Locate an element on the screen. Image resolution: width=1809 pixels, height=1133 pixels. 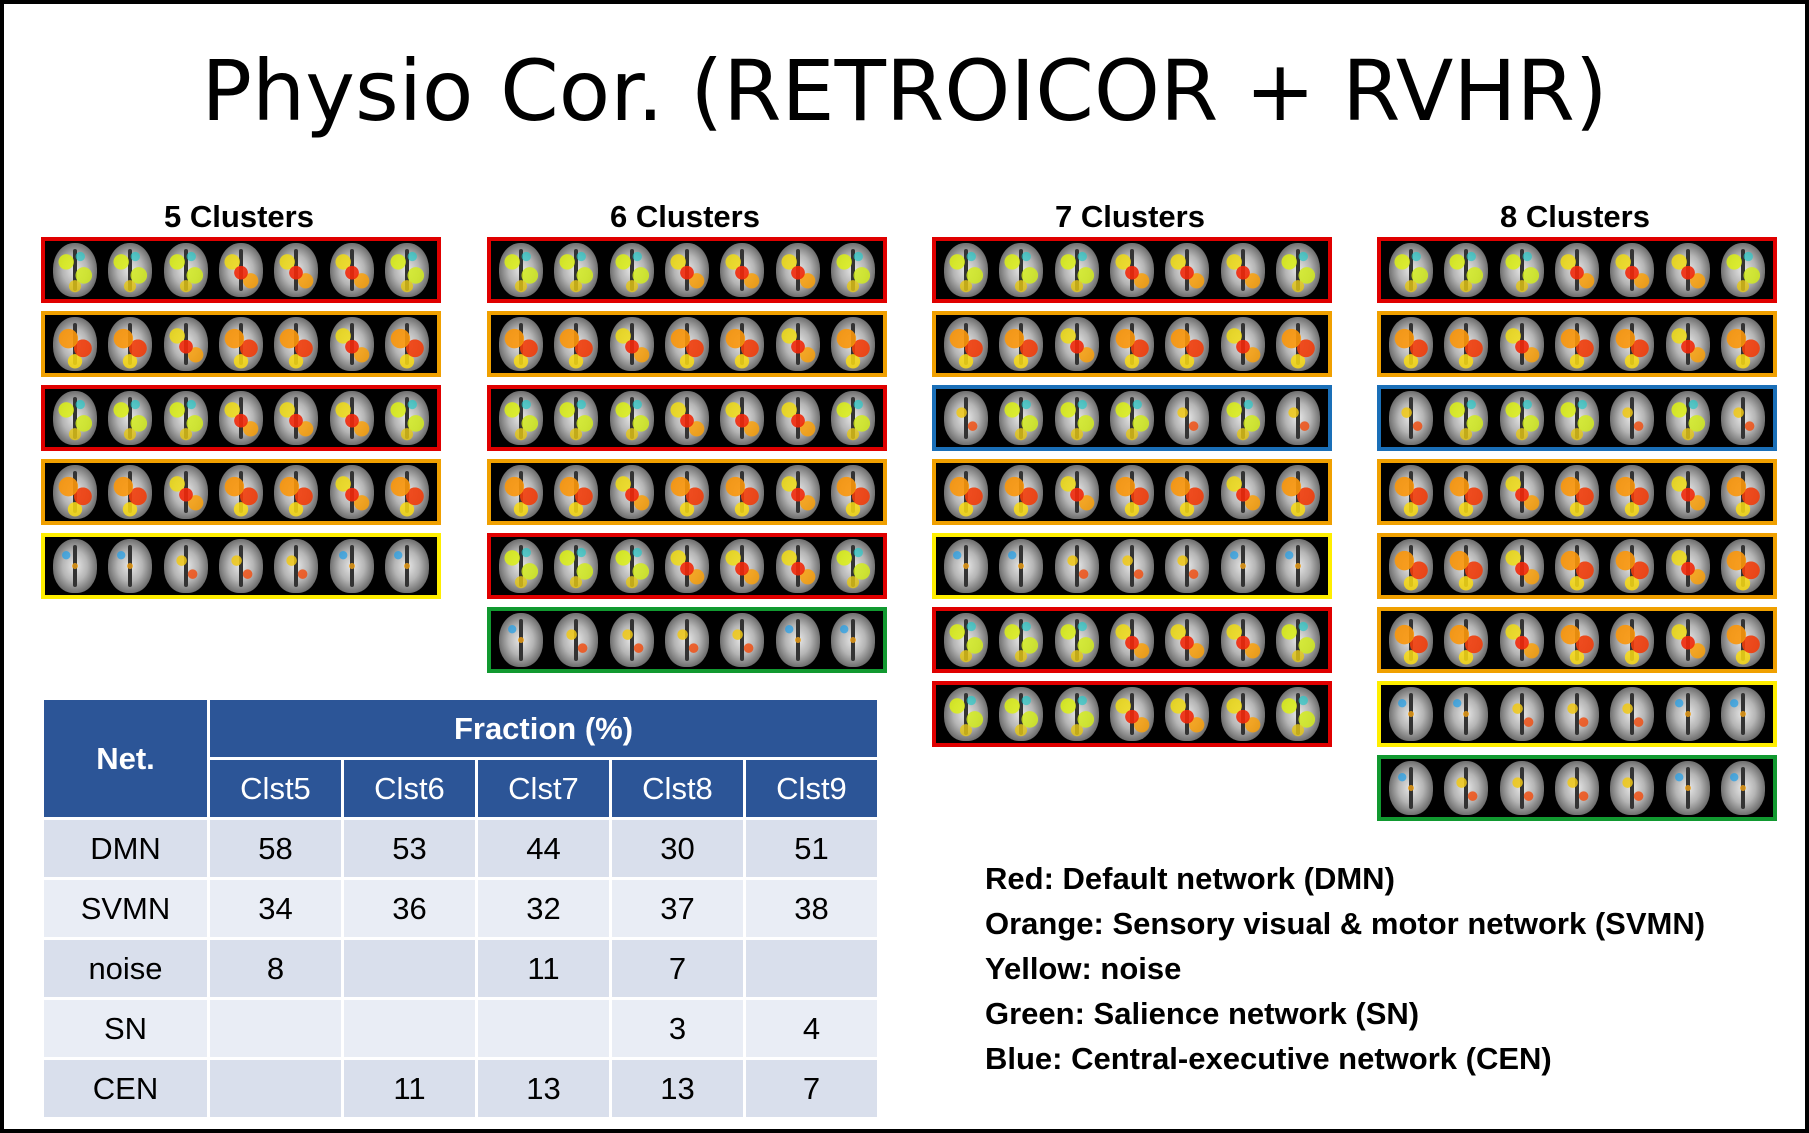
value-cell: 38 is located at coordinates (811, 908).